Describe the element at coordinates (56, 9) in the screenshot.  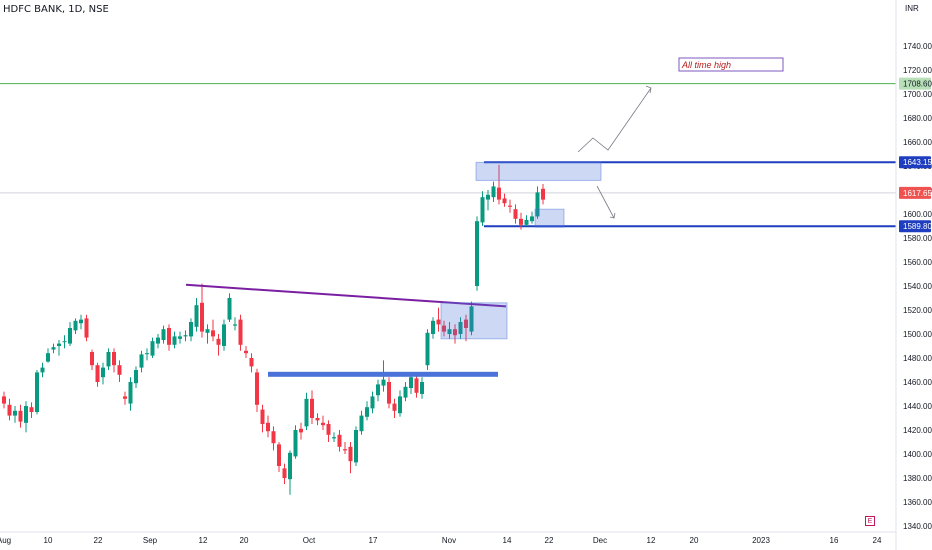
I see `symbol-header: HDFC BANK, 1D, NSE` at that location.